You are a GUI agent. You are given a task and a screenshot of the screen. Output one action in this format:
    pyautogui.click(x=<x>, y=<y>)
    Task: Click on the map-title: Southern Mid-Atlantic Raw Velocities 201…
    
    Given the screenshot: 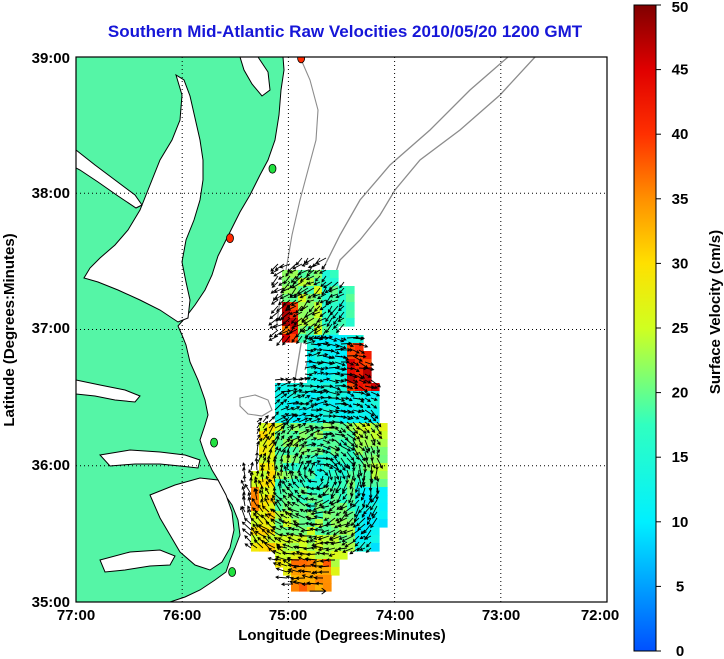 What is the action you would take?
    pyautogui.click(x=345, y=31)
    